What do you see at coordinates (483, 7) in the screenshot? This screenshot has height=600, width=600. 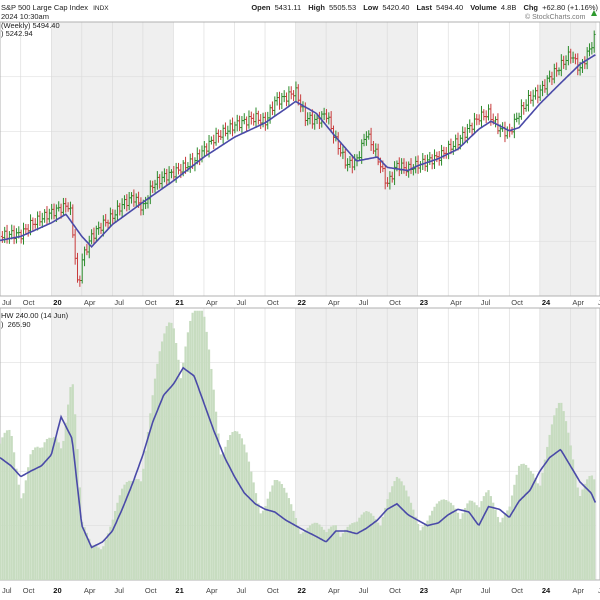 I see `volume-label: Volume` at bounding box center [483, 7].